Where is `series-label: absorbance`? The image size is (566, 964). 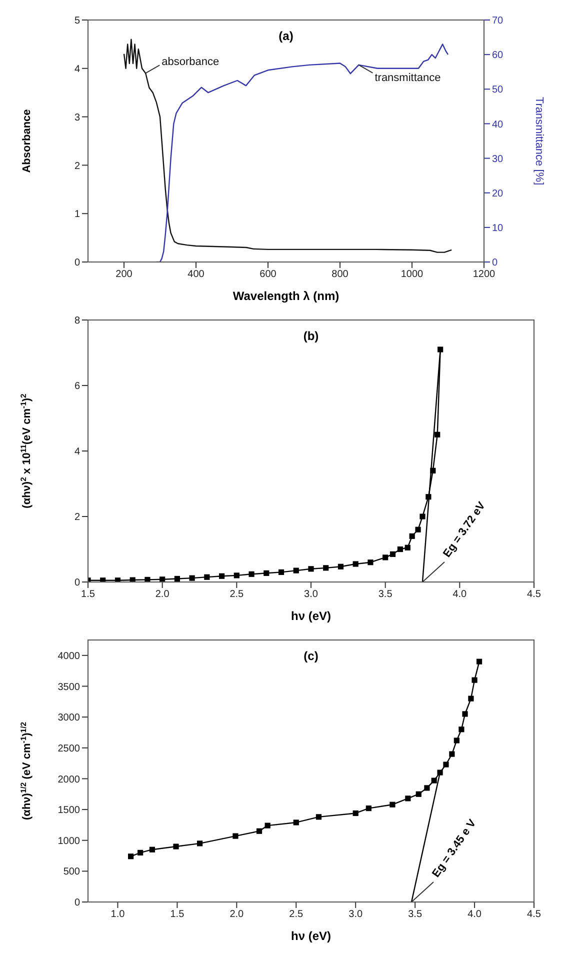
series-label: absorbance is located at coordinates (191, 62).